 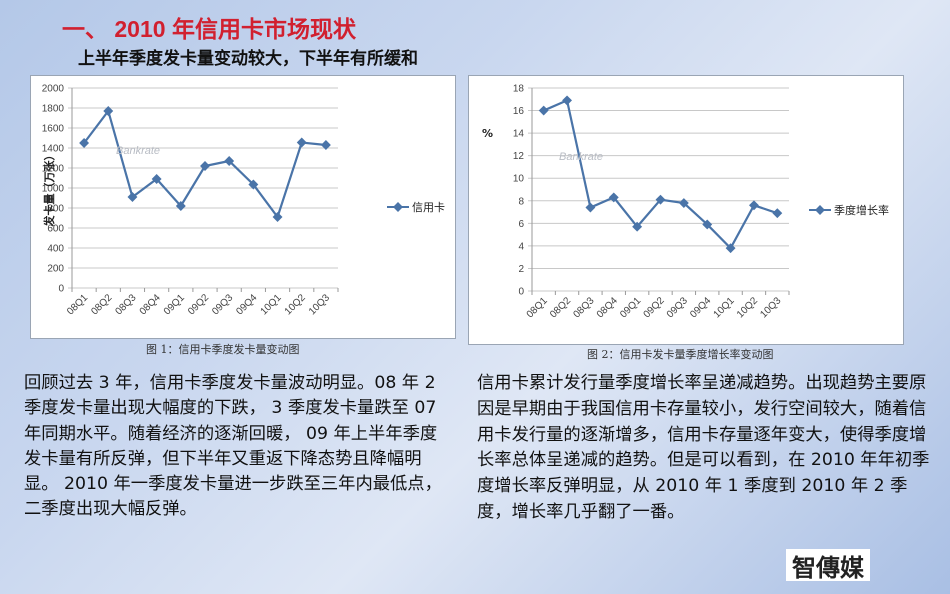 I want to click on y-tick-label: 1400, so click(x=53, y=149).